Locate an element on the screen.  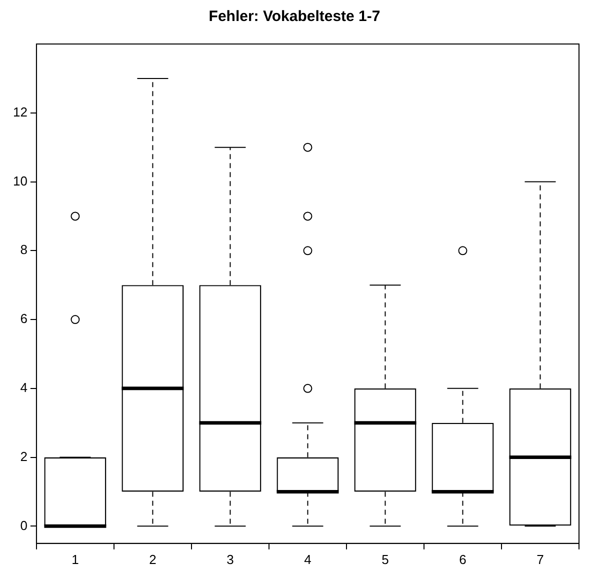
x-tick-label: 4 is located at coordinates (308, 559).